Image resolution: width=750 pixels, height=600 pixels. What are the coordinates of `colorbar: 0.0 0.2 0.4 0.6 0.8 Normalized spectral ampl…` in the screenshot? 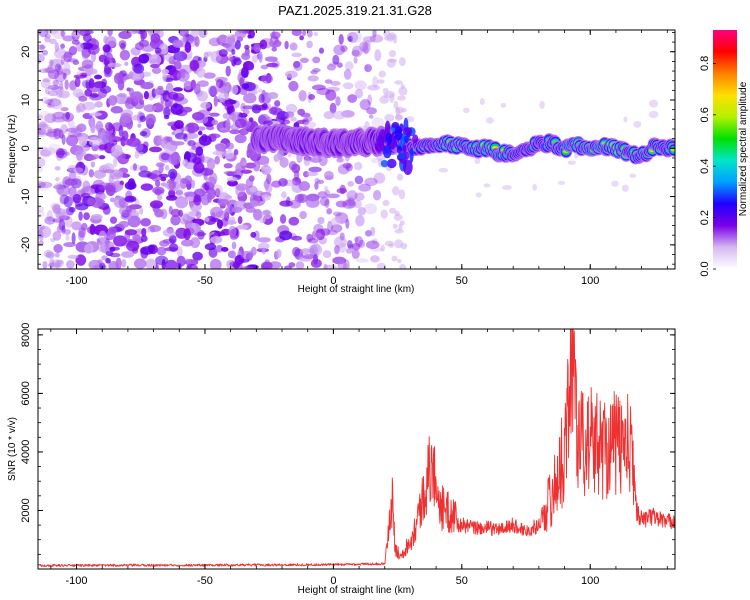 It's located at (724, 153).